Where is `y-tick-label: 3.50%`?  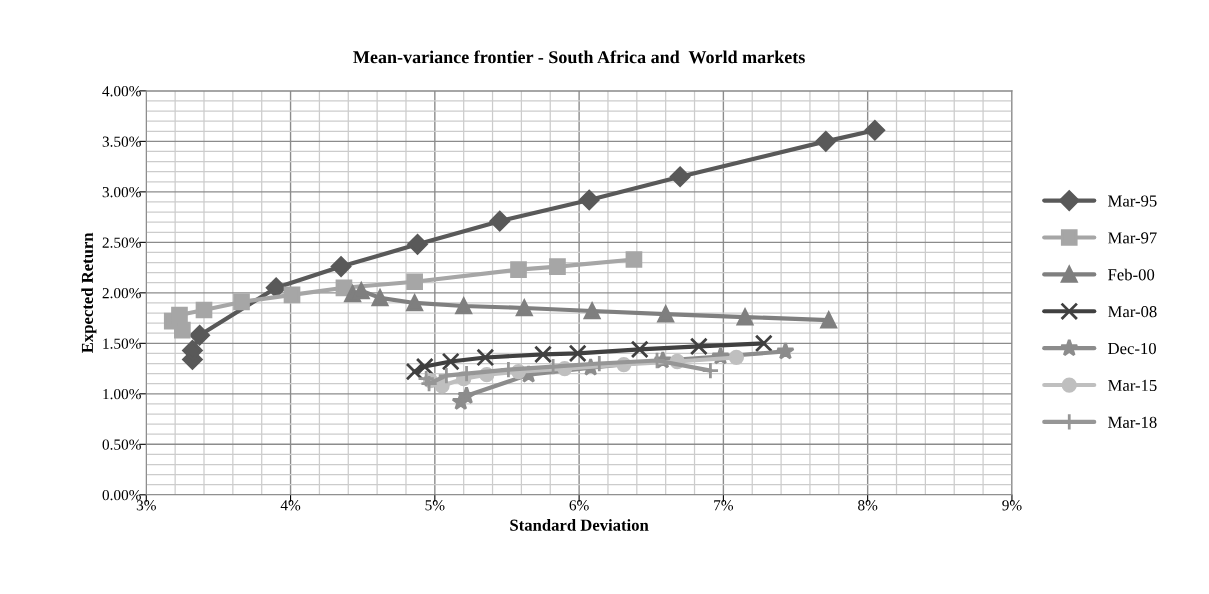 y-tick-label: 3.50% is located at coordinates (121, 141).